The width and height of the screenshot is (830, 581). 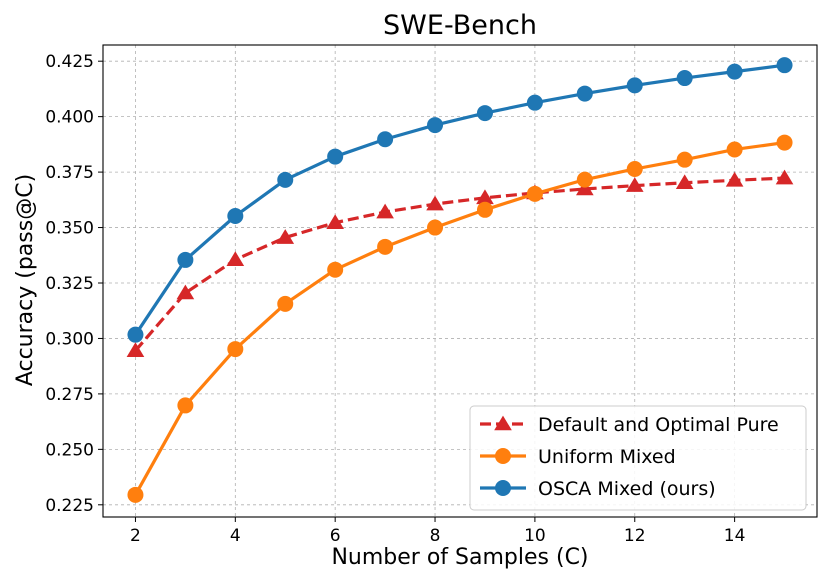 I want to click on y-tick-label: 0.425, so click(x=69, y=62).